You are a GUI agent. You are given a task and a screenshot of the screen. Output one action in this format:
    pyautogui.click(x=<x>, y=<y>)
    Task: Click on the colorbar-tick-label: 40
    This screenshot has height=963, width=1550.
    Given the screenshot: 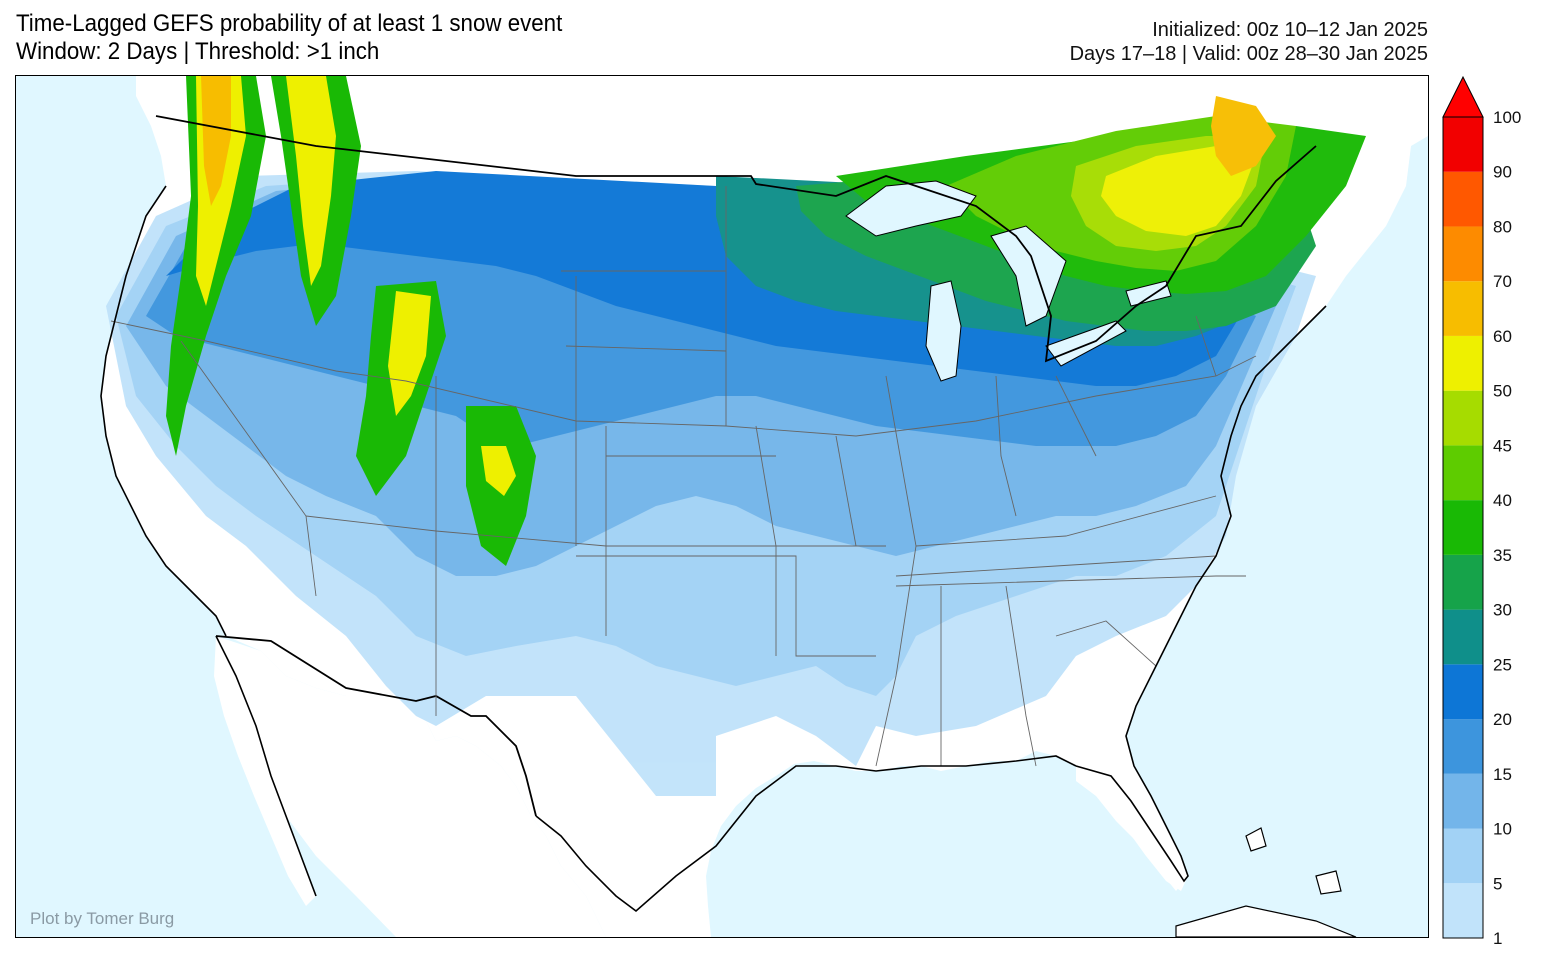 What is the action you would take?
    pyautogui.click(x=1502, y=500)
    